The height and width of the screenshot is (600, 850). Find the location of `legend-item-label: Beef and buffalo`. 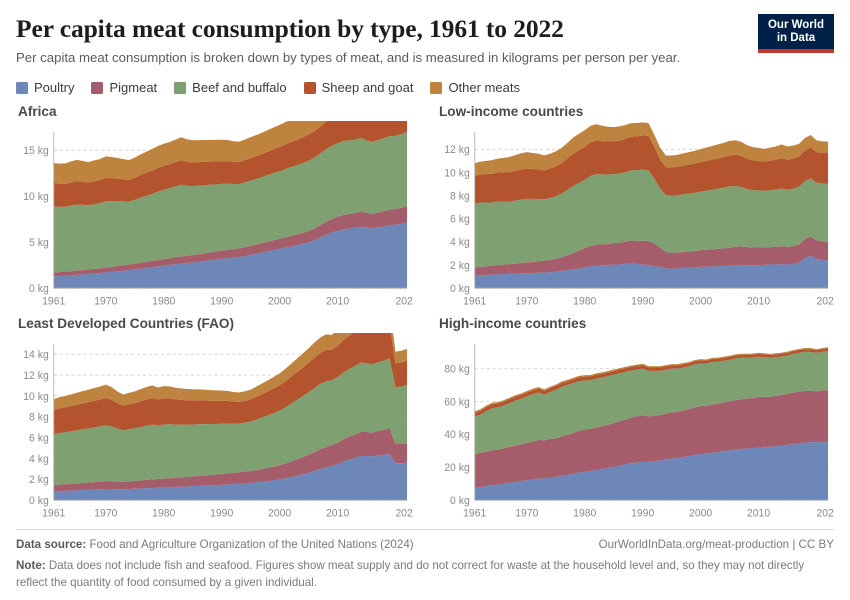

legend-item-label: Beef and buffalo is located at coordinates (239, 88).